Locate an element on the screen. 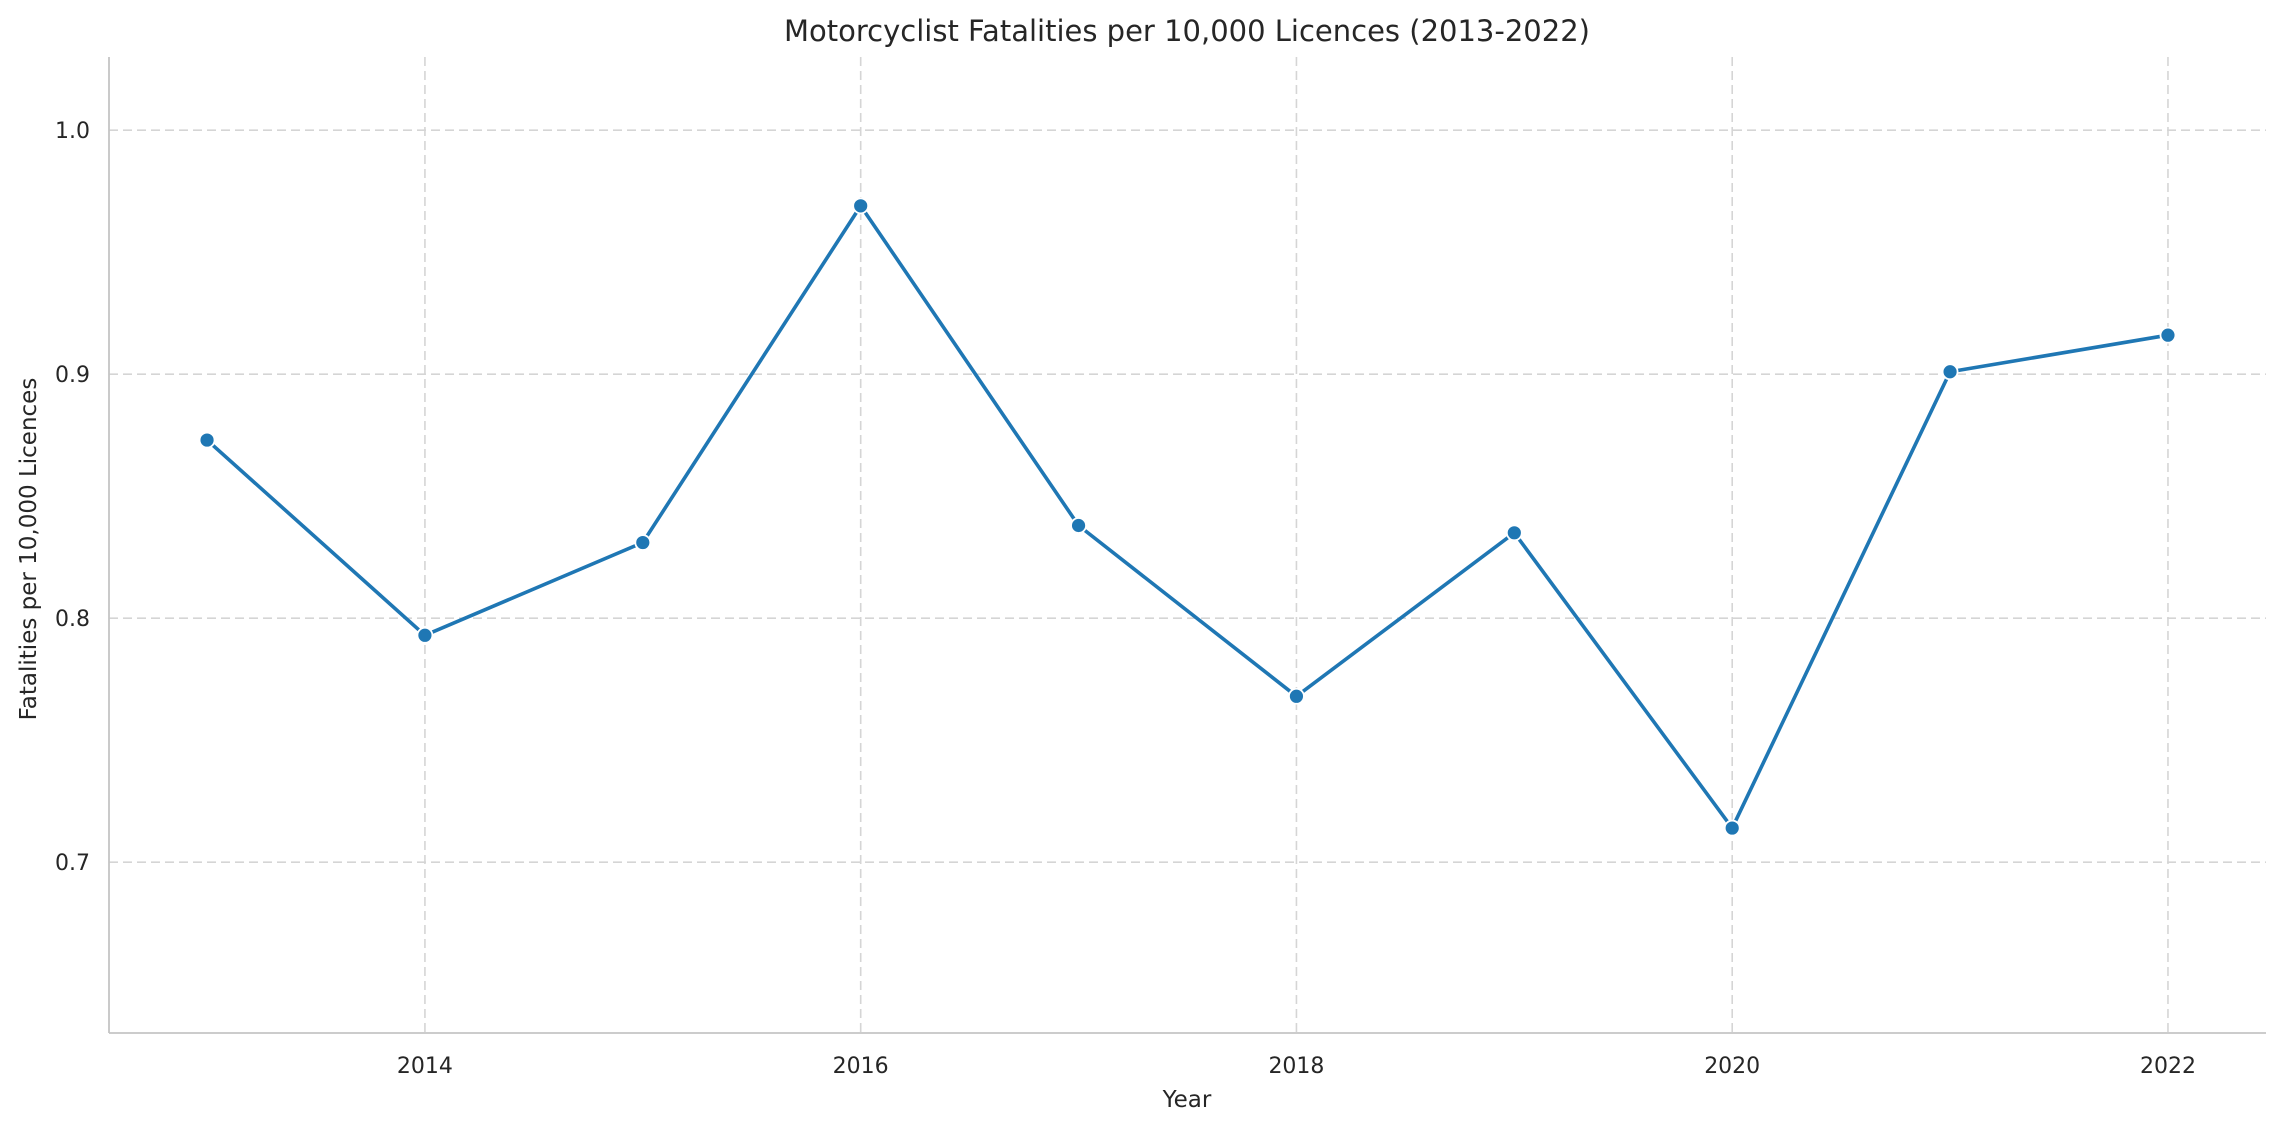 This screenshot has width=2283, height=1131. y-tick-label: 0.9 is located at coordinates (72, 375).